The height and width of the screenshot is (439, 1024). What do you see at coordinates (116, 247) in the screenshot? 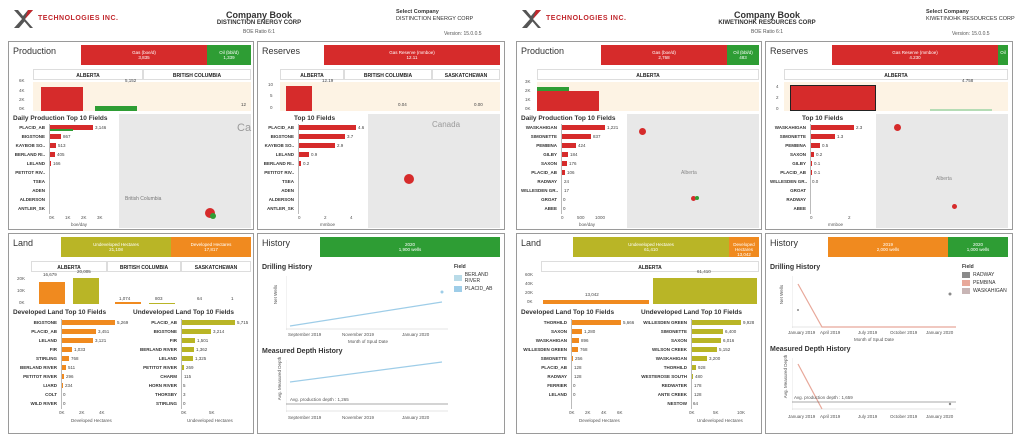
I see `undeveloped-summary: Undeveloped Hectares 21,108` at bounding box center [116, 247].